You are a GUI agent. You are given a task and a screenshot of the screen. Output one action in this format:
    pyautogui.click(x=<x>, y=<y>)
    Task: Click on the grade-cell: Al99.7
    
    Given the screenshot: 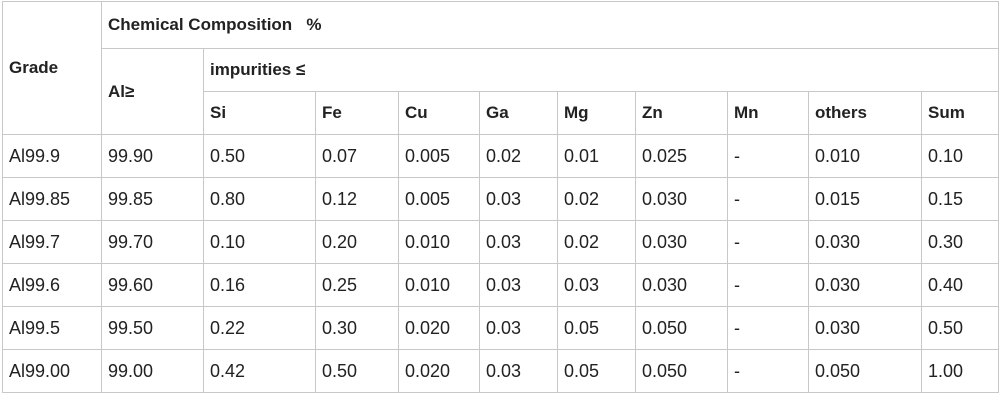 What is the action you would take?
    pyautogui.click(x=52, y=242)
    